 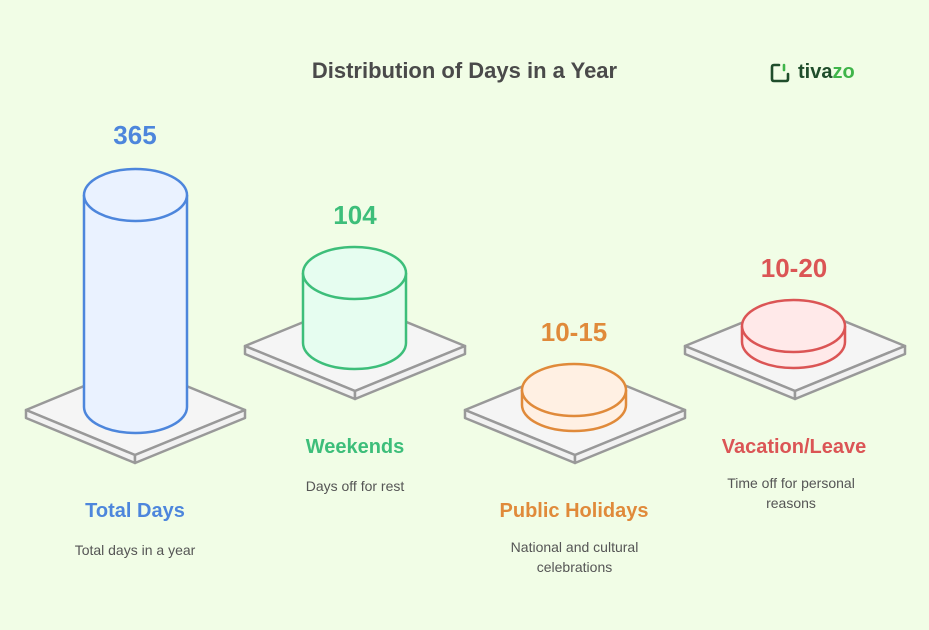 I want to click on platform-vacation-leave, so click(x=795, y=350).